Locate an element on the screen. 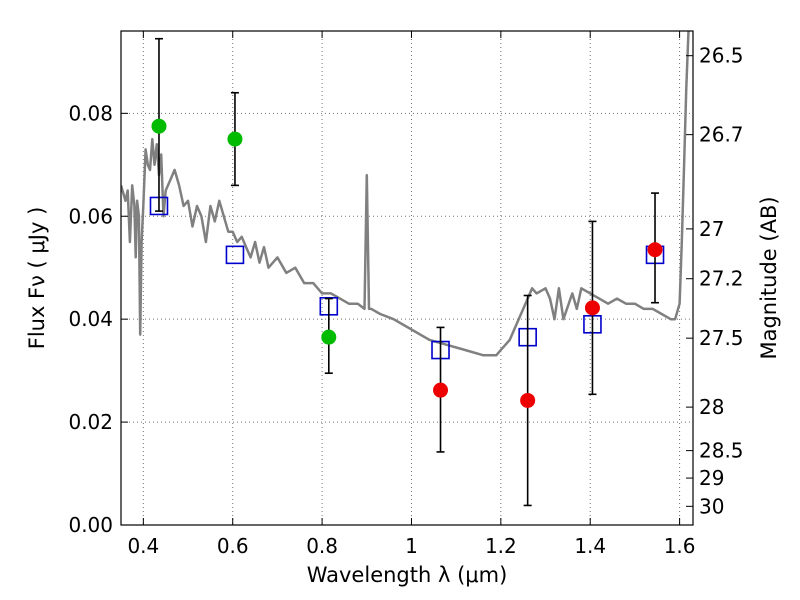 This screenshot has height=600, width=800. x-tick-label: 0.8 is located at coordinates (322, 546).